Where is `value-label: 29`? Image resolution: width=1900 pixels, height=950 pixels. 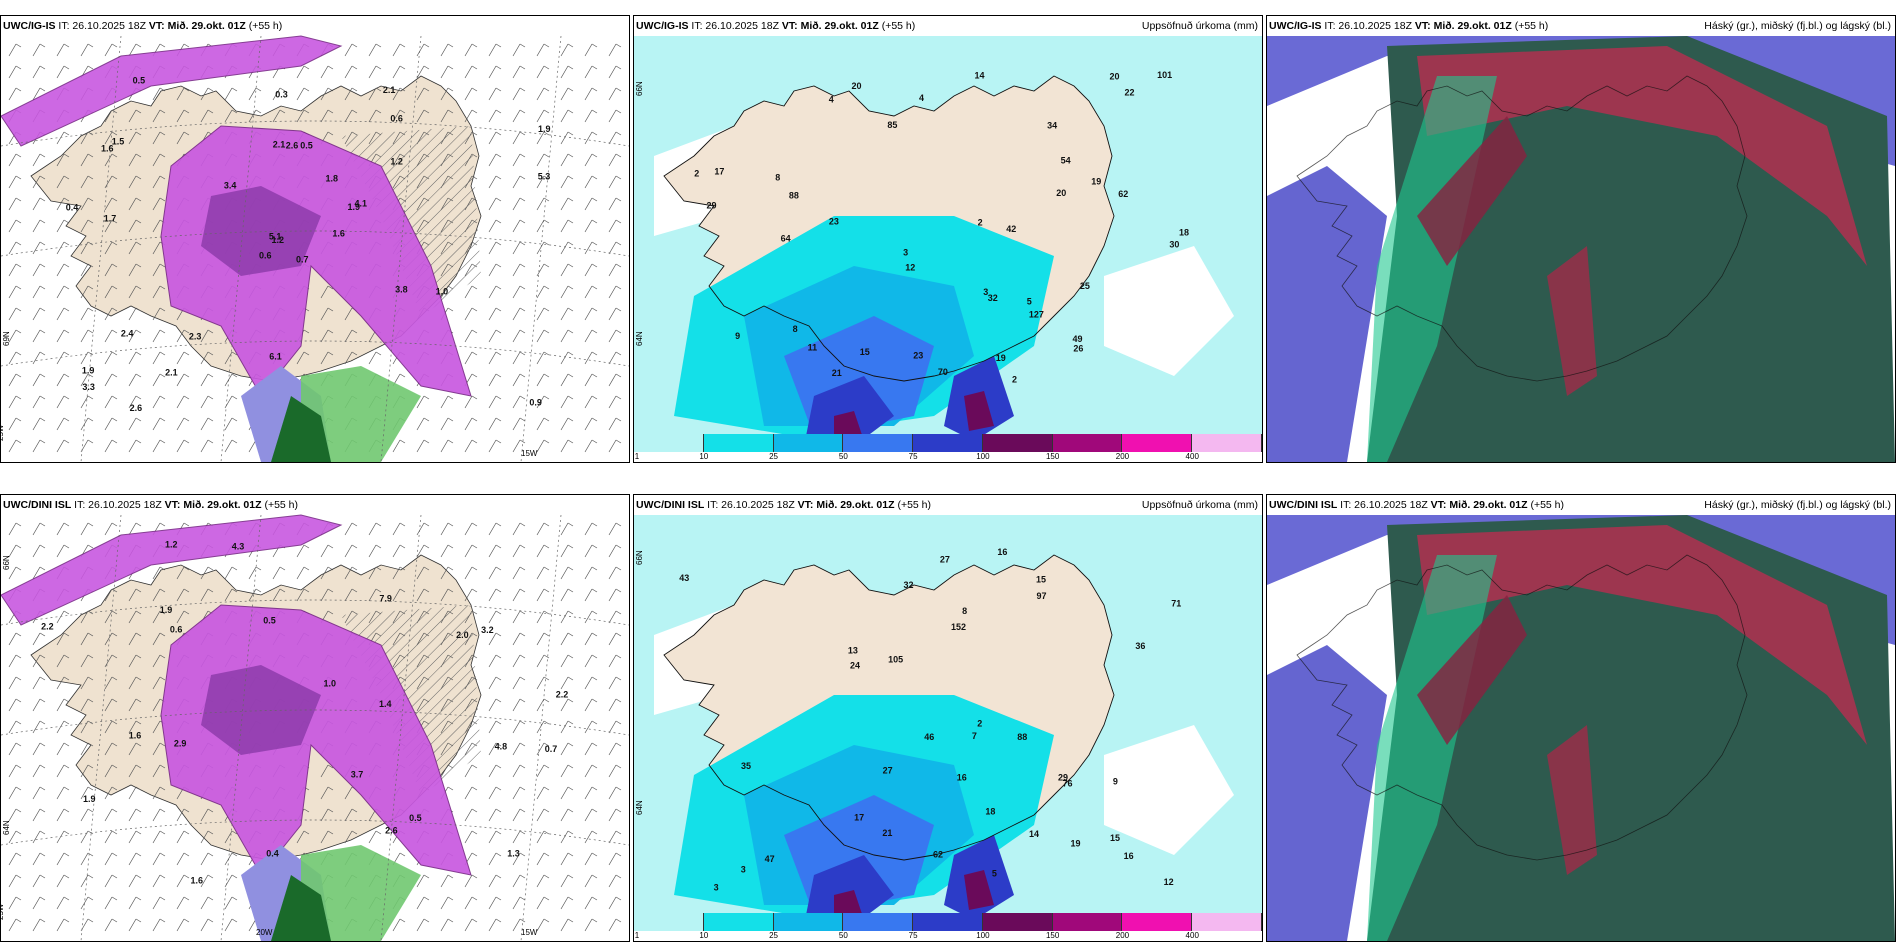
value-label: 29 is located at coordinates (1063, 778).